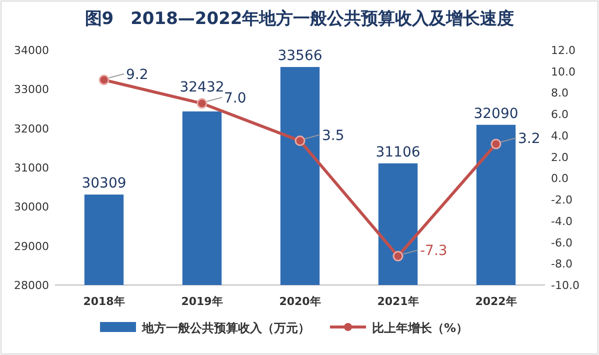  What do you see at coordinates (561, 221) in the screenshot?
I see `y2-tick-label: -4.0` at bounding box center [561, 221].